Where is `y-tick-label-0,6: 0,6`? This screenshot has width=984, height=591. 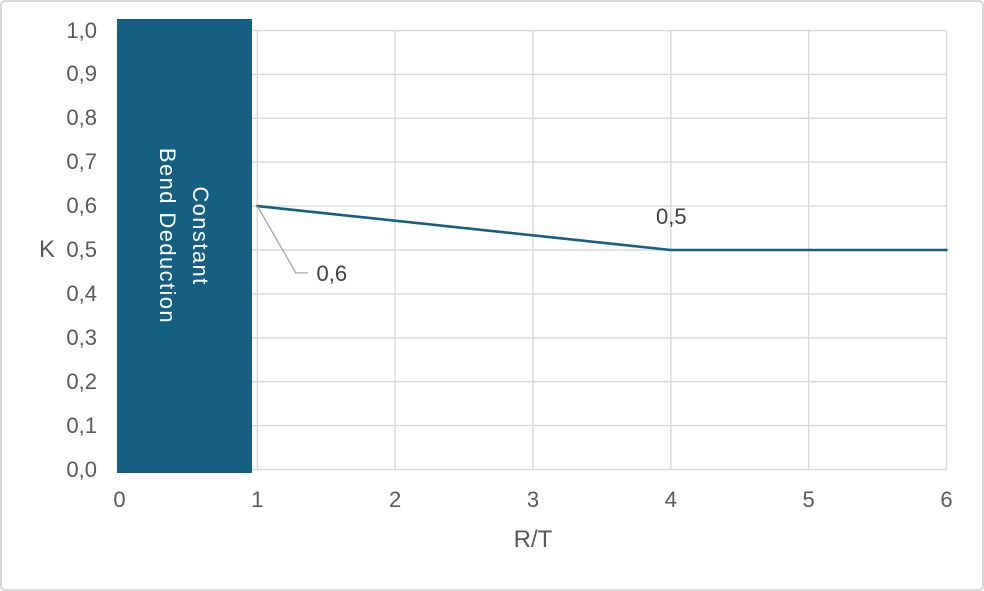
y-tick-label-0,6: 0,6 is located at coordinates (81, 206).